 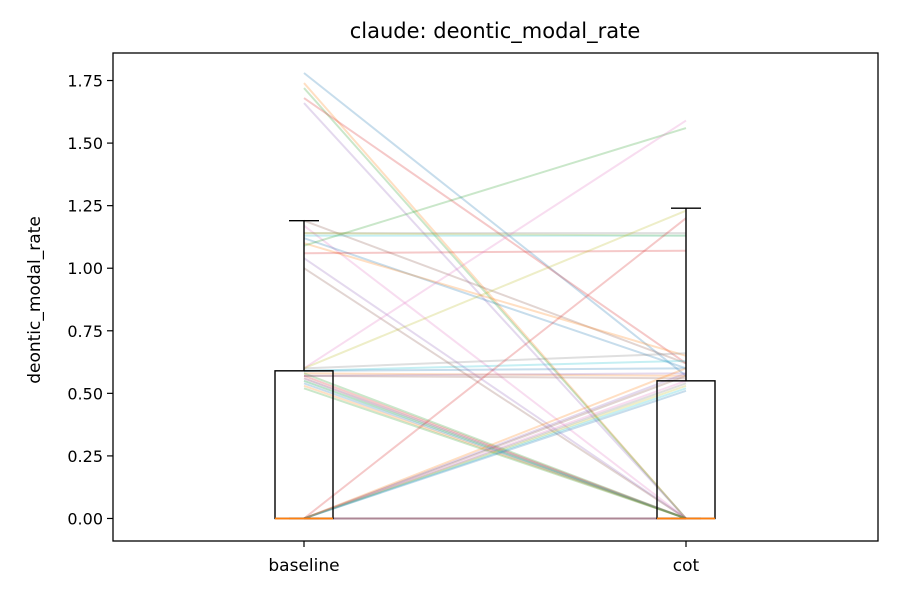 What do you see at coordinates (686, 566) in the screenshot?
I see `x-tick-label: cot` at bounding box center [686, 566].